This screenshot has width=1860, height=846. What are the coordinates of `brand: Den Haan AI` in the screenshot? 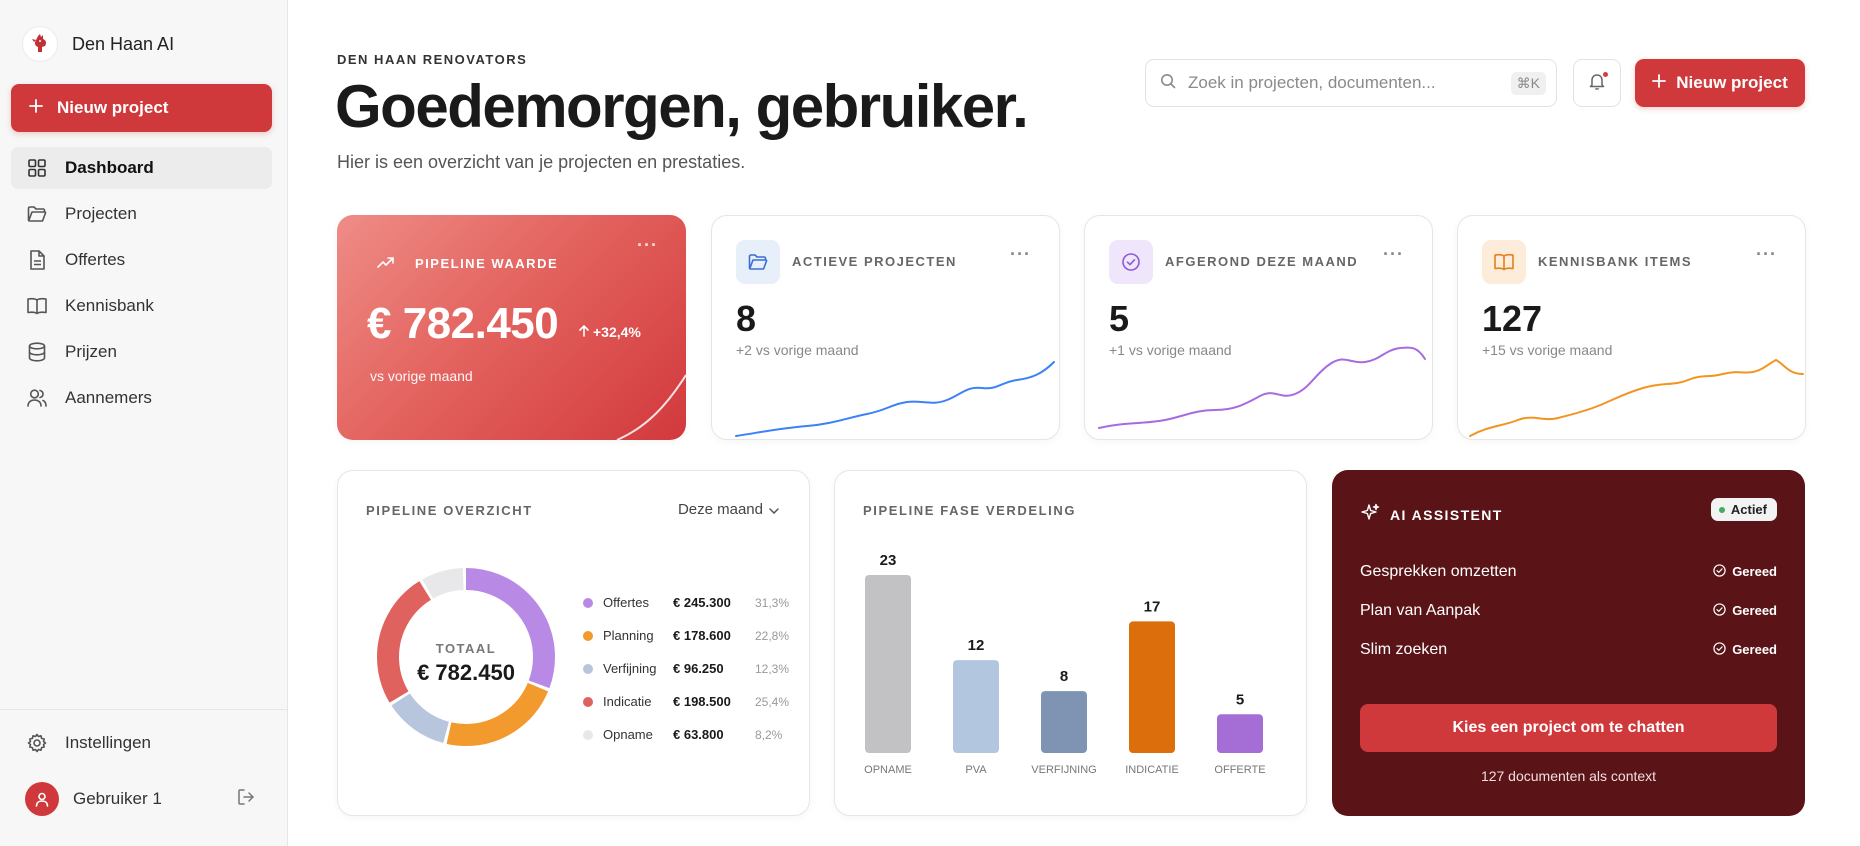 It's located at (98, 44).